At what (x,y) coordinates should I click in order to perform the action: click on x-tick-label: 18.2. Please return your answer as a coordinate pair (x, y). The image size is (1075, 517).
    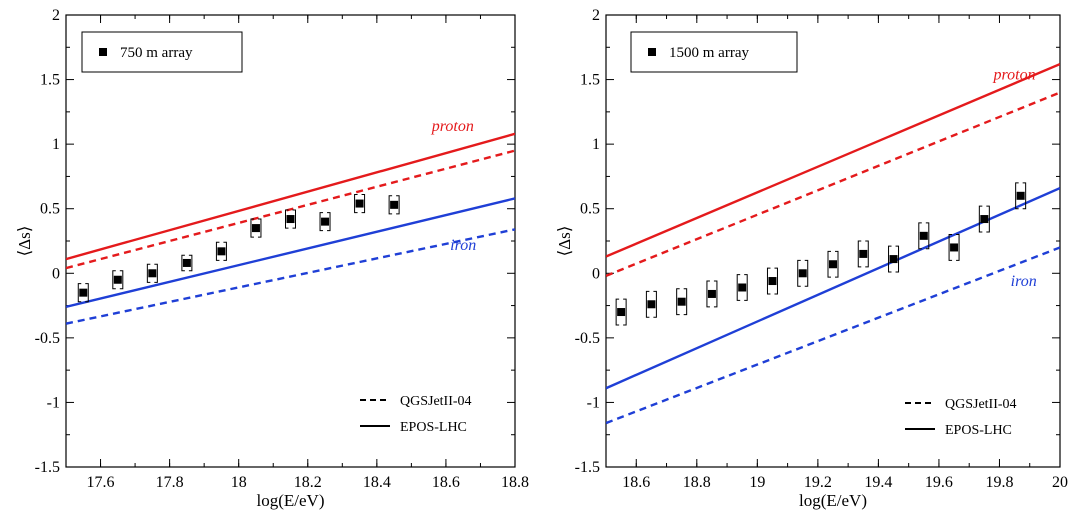
    Looking at the image, I should click on (308, 482).